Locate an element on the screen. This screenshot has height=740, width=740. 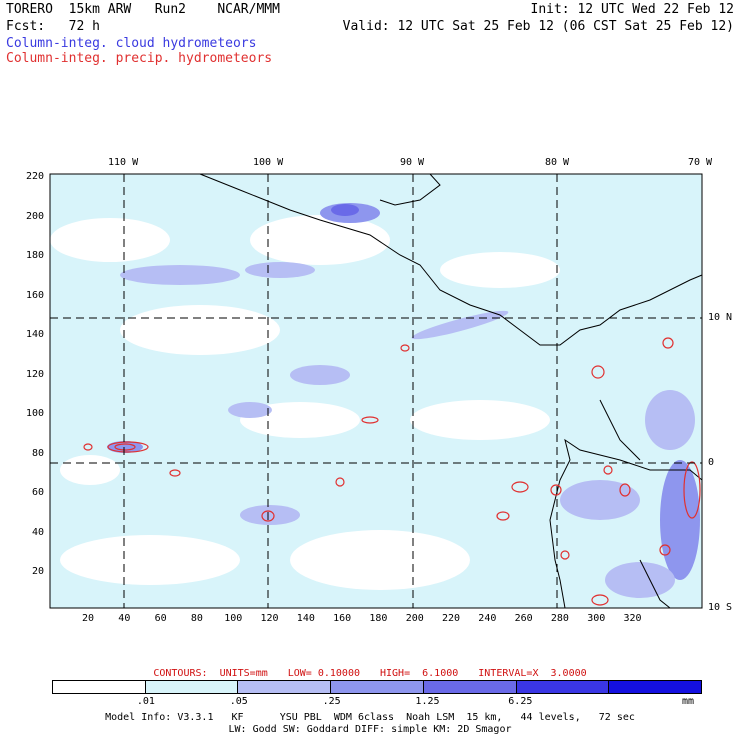
x-tick-label: 220 is located at coordinates (451, 618).